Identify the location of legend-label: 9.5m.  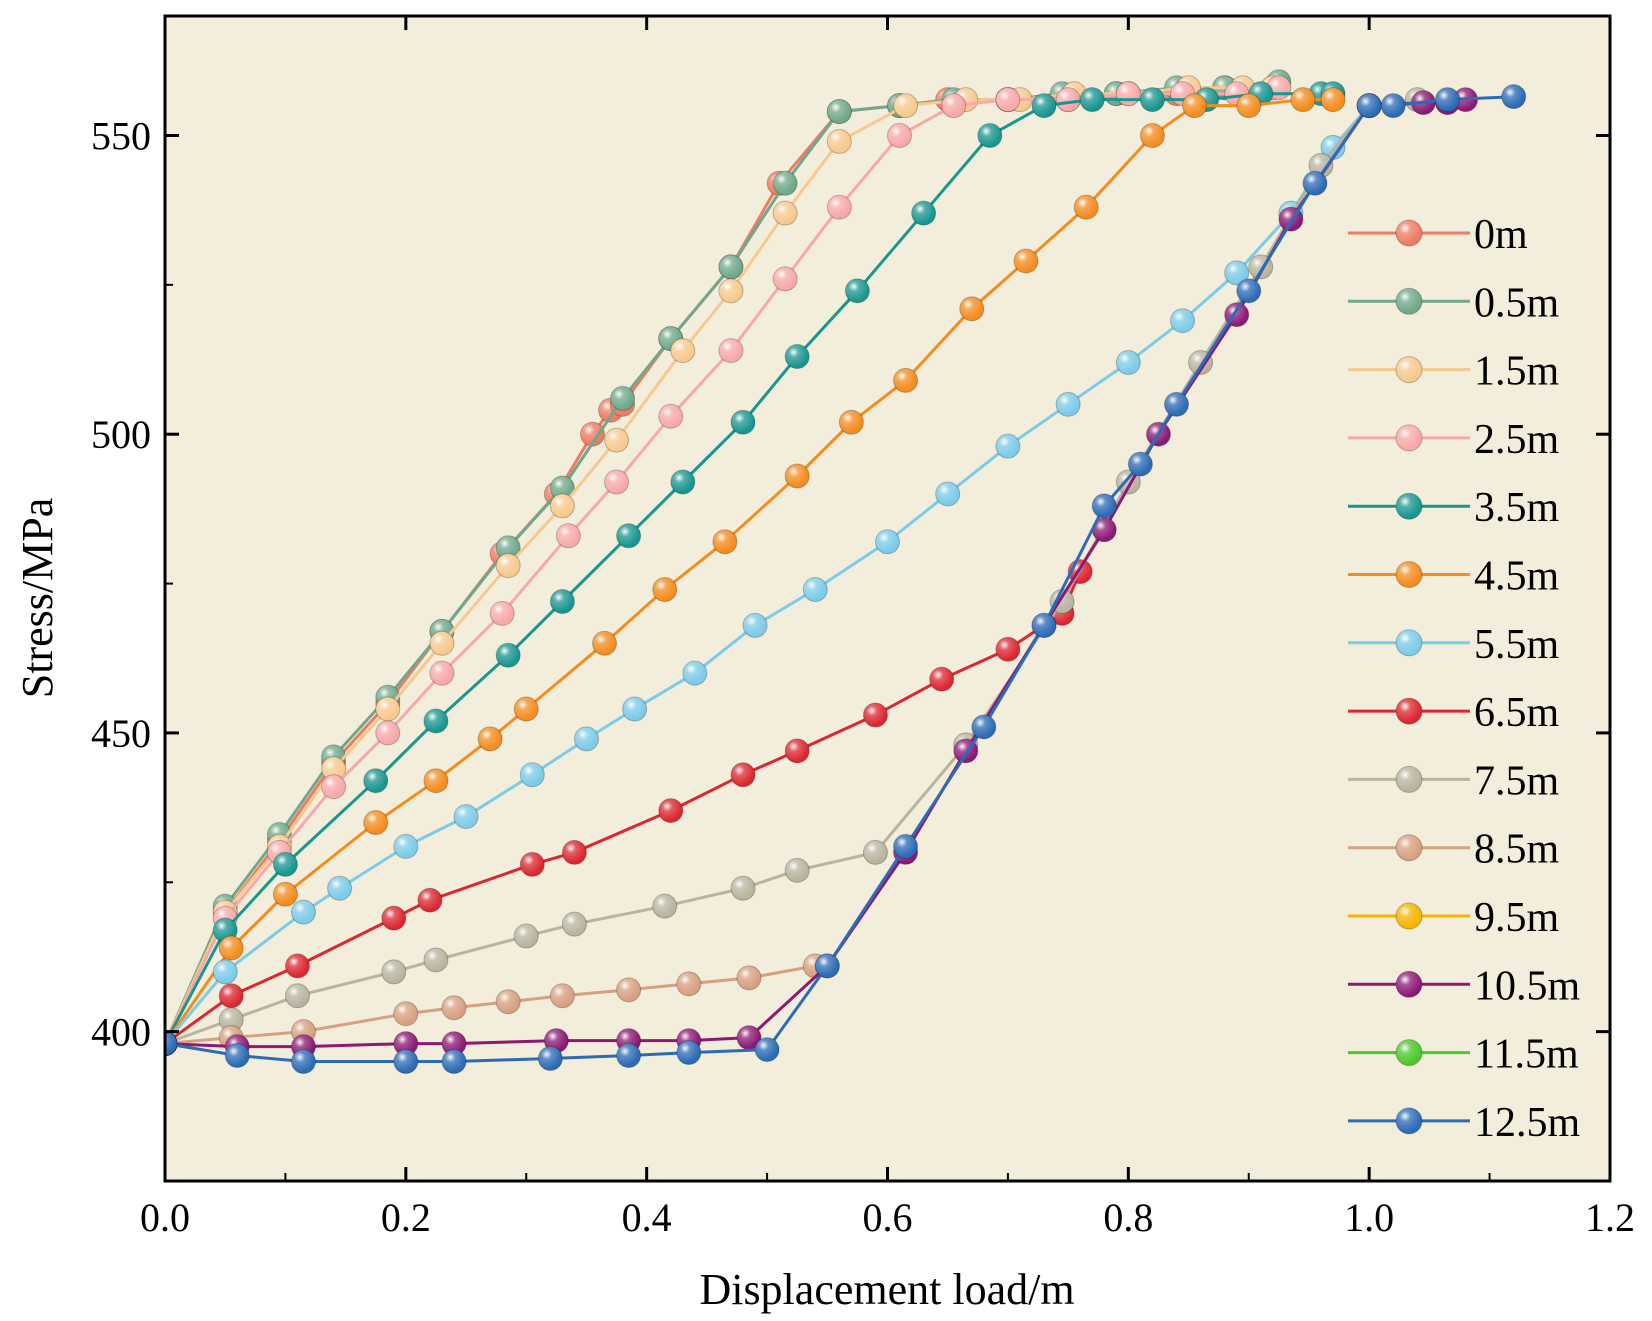
(1517, 918).